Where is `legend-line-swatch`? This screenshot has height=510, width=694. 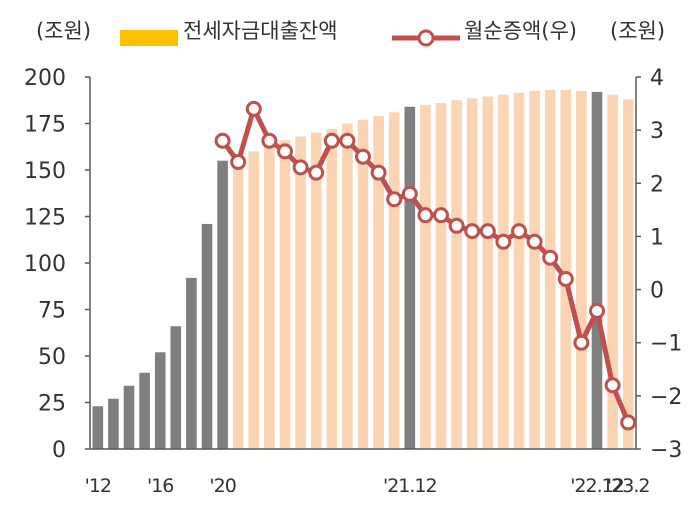
legend-line-swatch is located at coordinates (426, 38).